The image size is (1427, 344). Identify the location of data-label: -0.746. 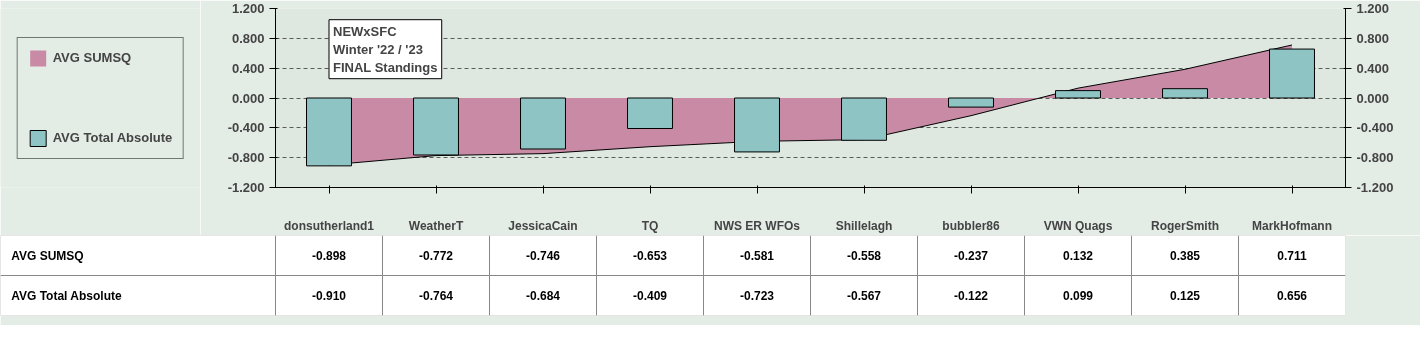
(543, 256).